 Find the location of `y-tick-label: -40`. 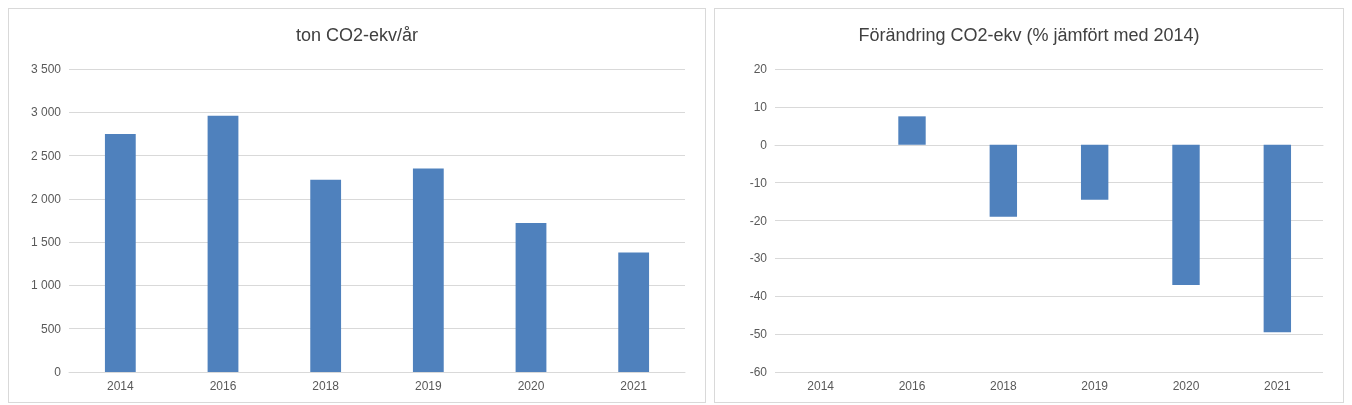

y-tick-label: -40 is located at coordinates (758, 296).